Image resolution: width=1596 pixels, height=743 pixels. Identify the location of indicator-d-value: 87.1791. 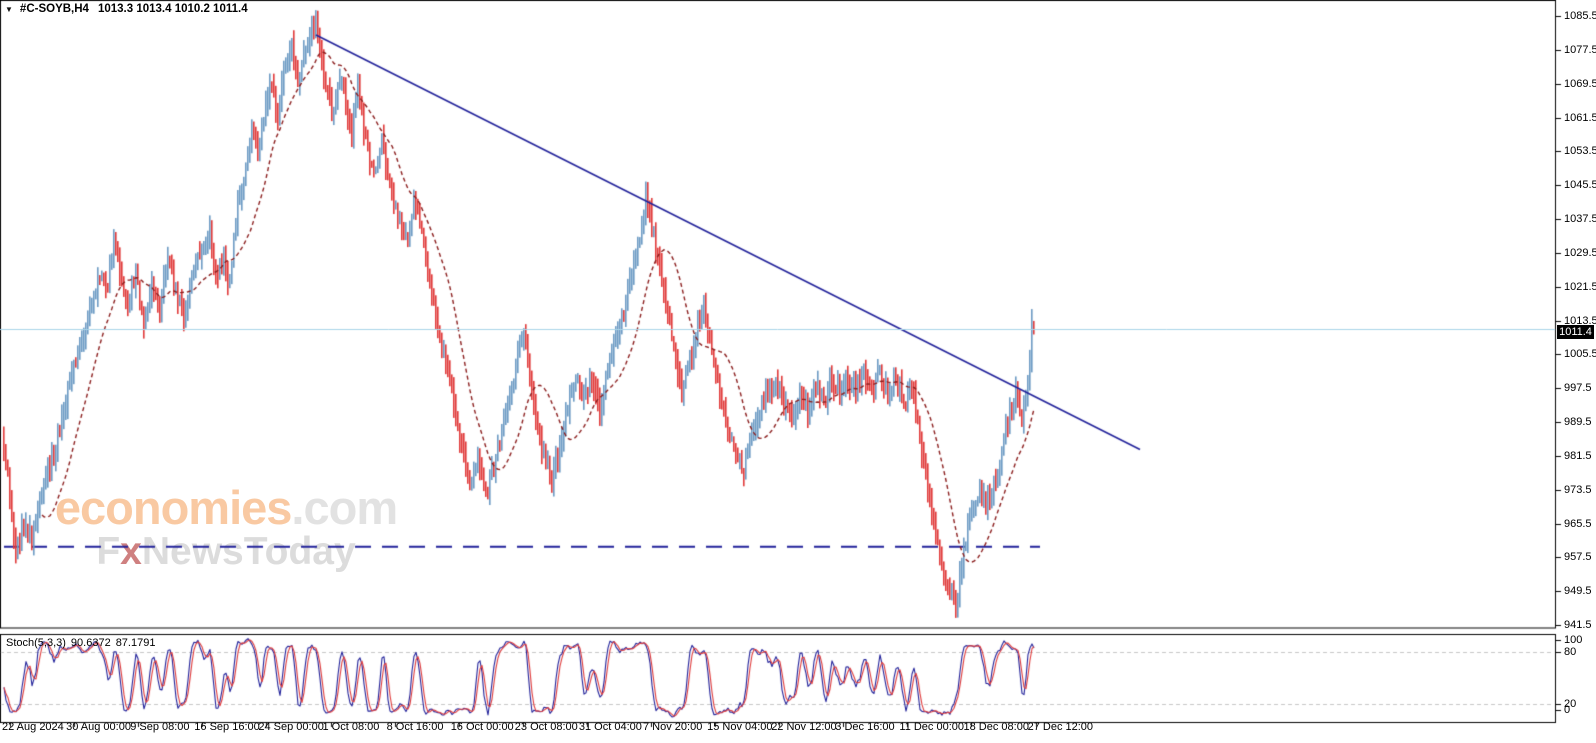
(135, 643).